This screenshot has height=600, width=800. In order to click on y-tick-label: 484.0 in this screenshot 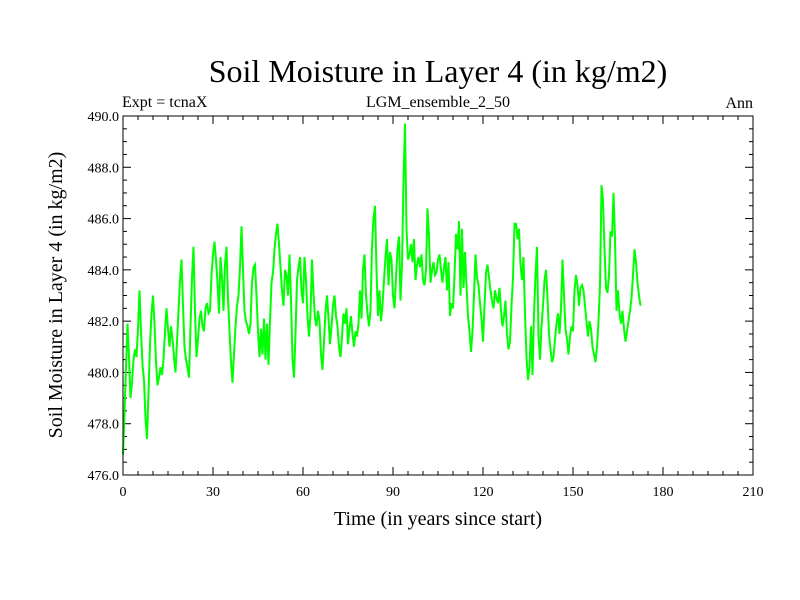, I will do `click(104, 271)`.